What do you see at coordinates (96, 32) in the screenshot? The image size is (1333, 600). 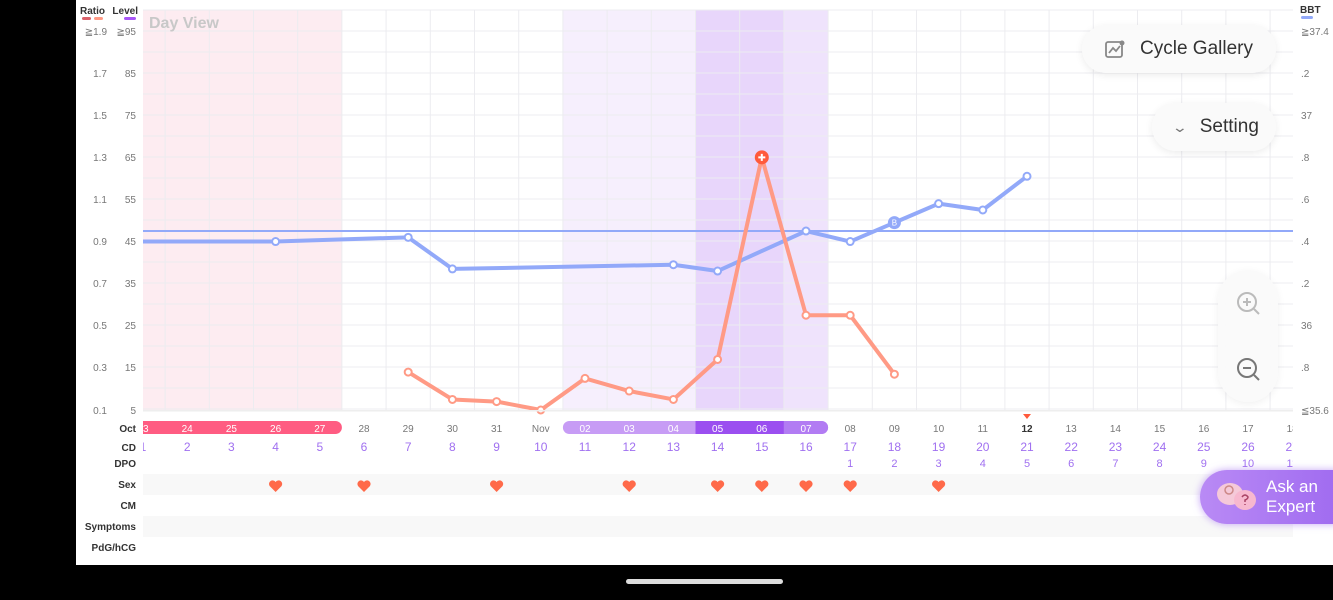 I see `ratio-tick: ≧1.9` at bounding box center [96, 32].